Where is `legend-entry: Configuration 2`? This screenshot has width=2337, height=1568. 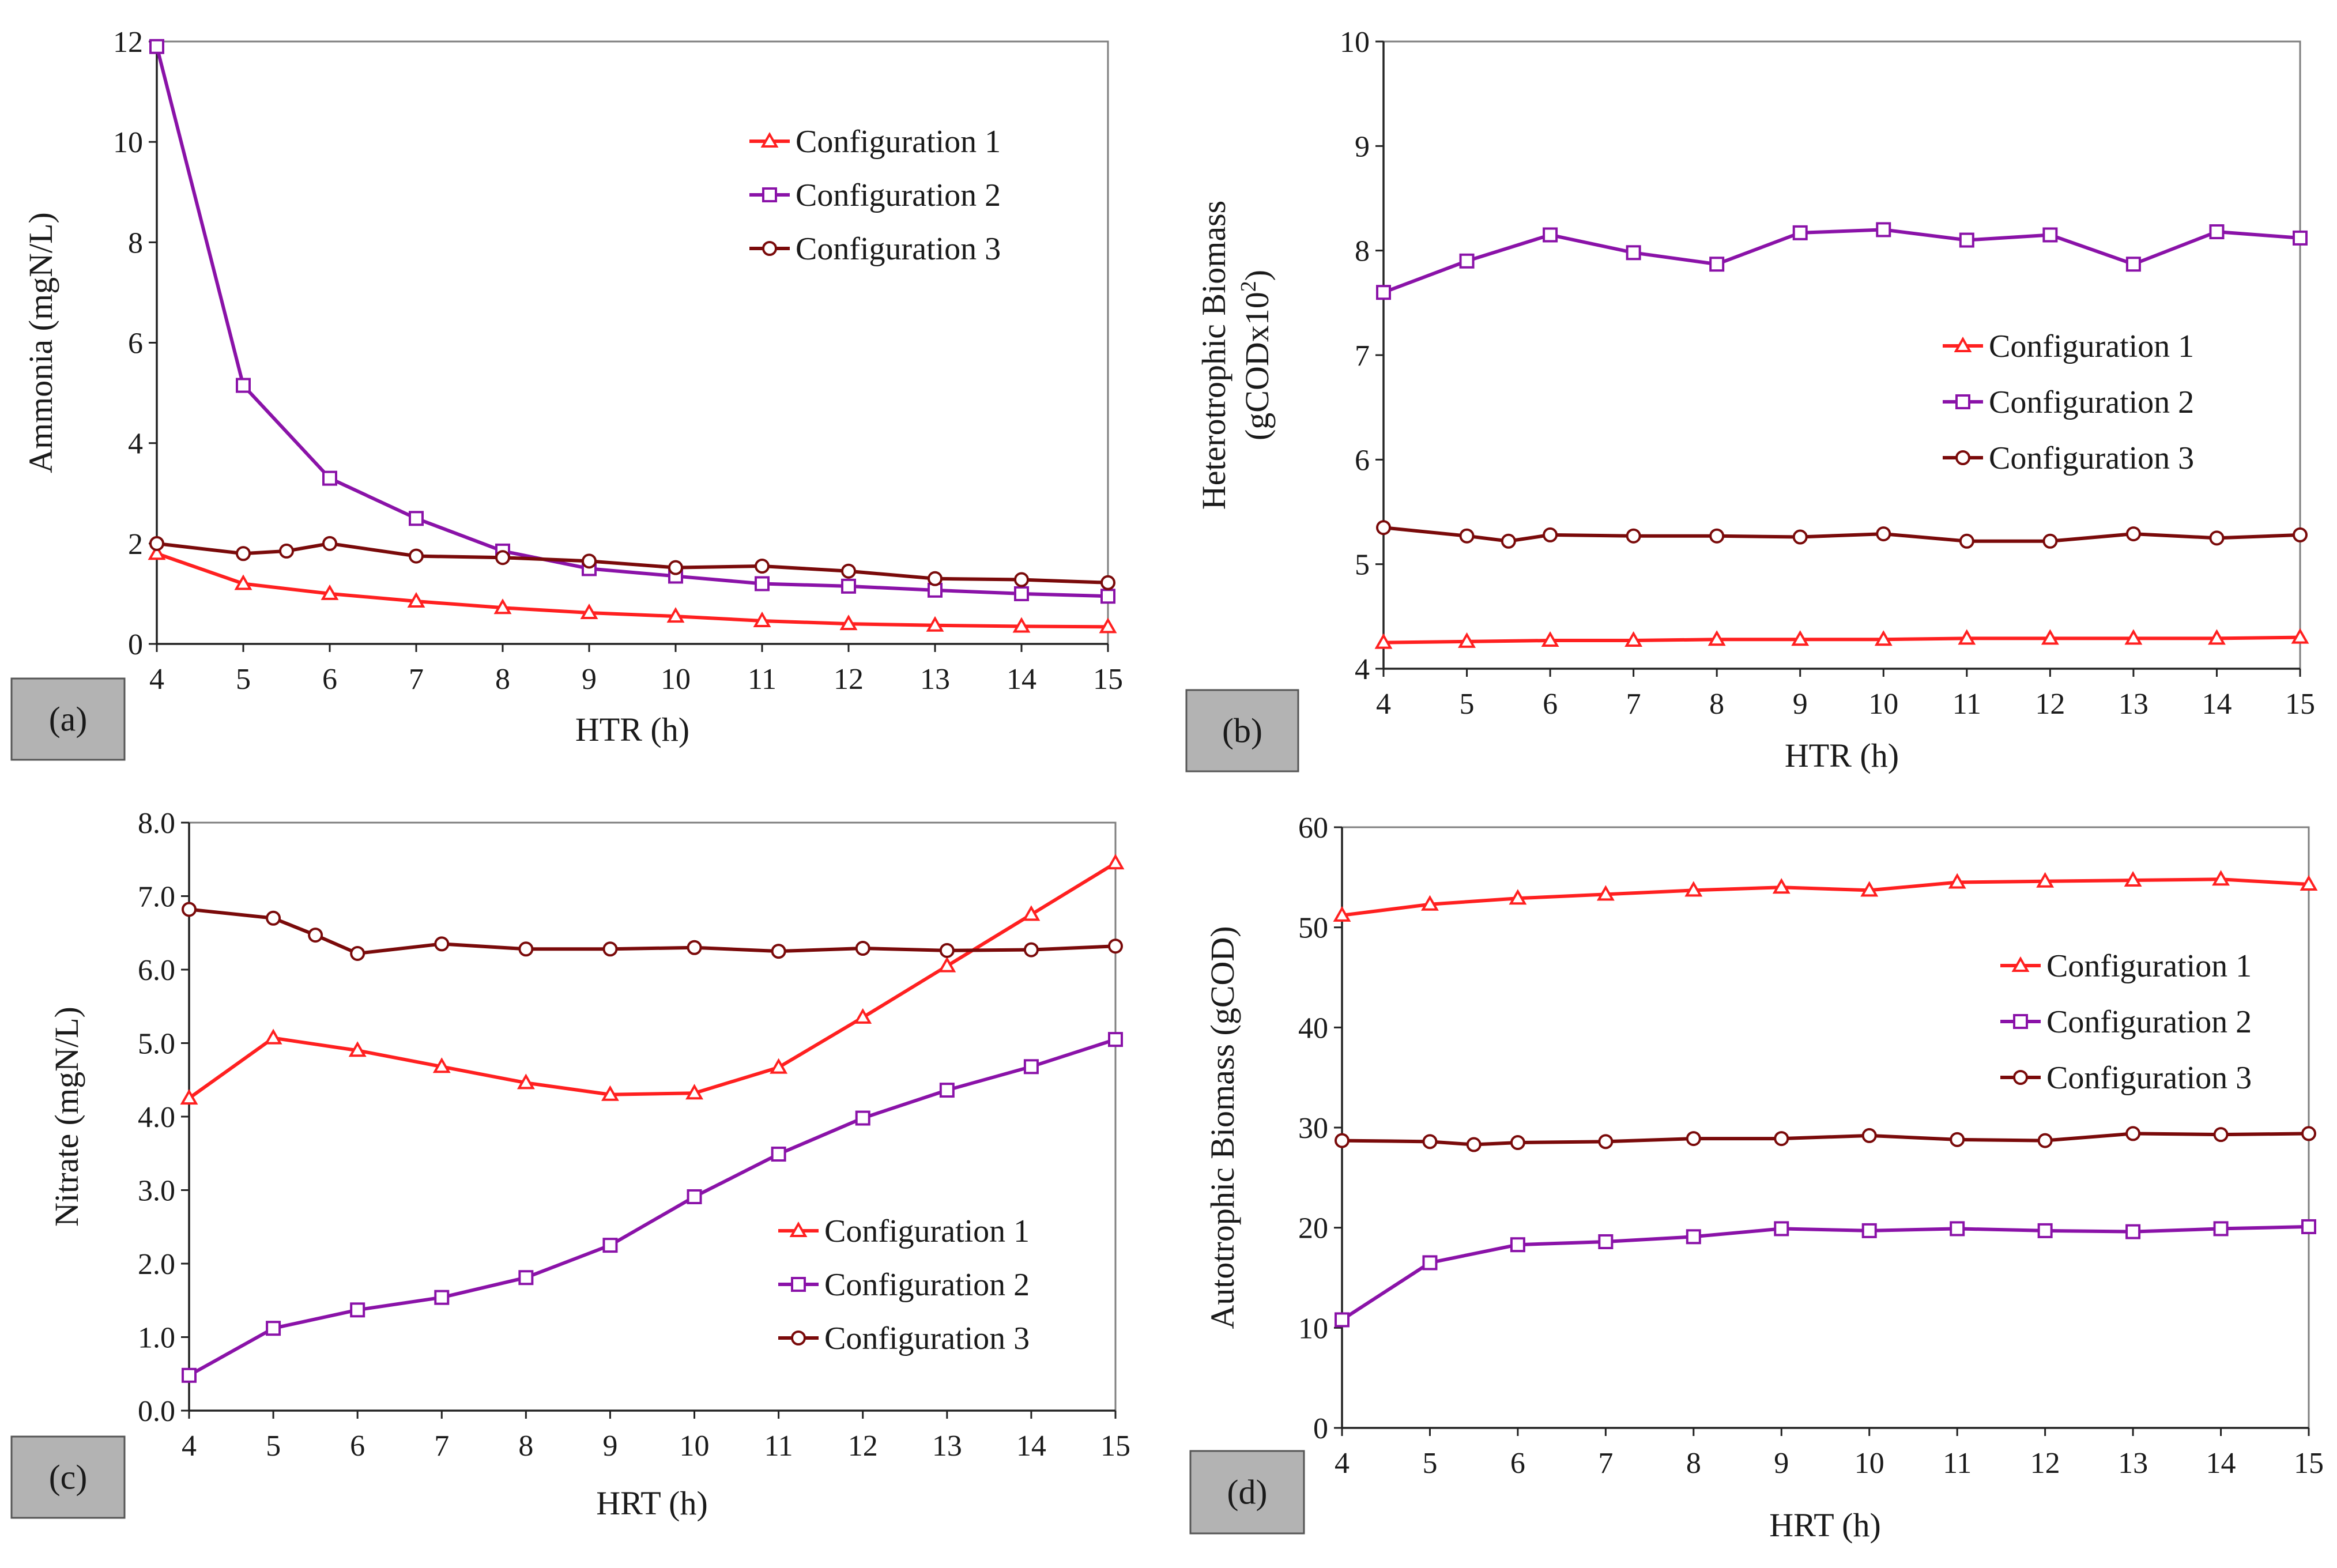 legend-entry: Configuration 2 is located at coordinates (898, 195).